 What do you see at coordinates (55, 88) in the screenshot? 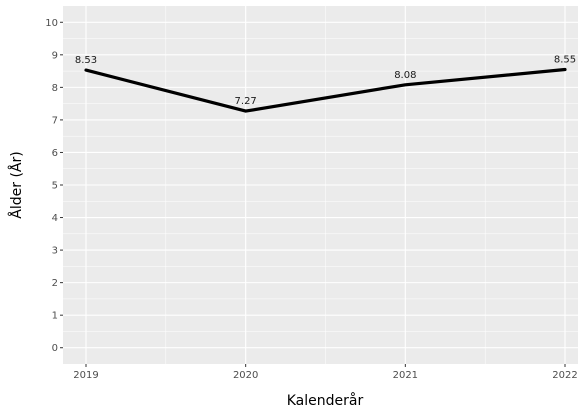
I see `y-tick-label: 8` at bounding box center [55, 88].